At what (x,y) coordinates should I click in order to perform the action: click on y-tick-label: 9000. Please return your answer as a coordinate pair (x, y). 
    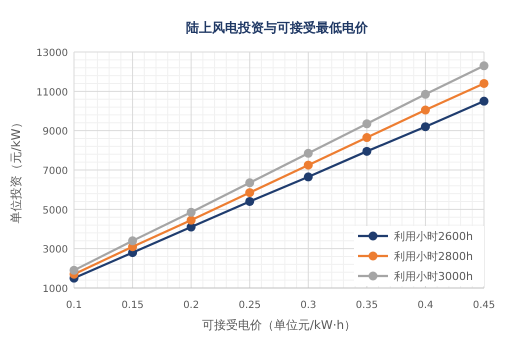
    Looking at the image, I should click on (55, 132).